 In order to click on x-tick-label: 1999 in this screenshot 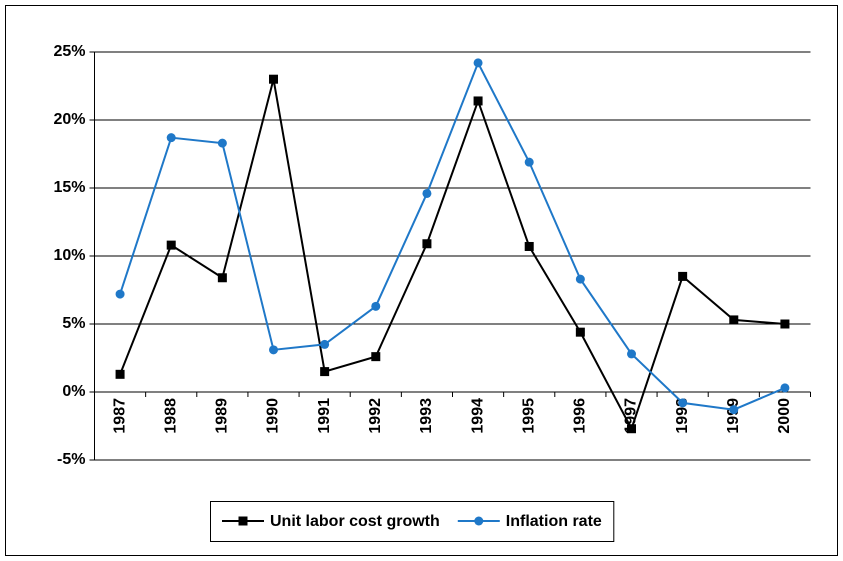, I will do `click(733, 416)`.